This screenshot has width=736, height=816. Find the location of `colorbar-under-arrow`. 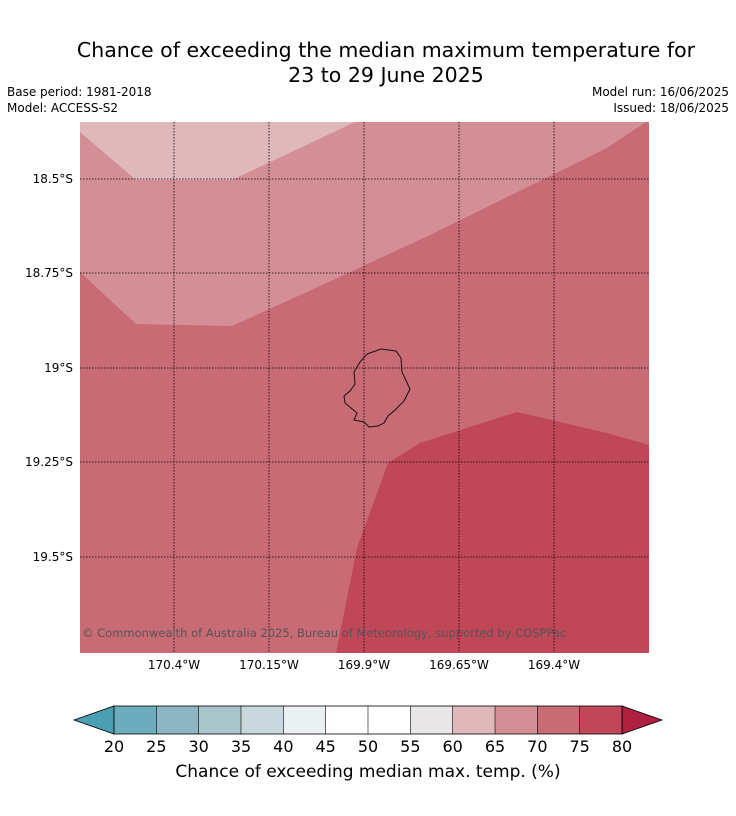

colorbar-under-arrow is located at coordinates (93, 720).